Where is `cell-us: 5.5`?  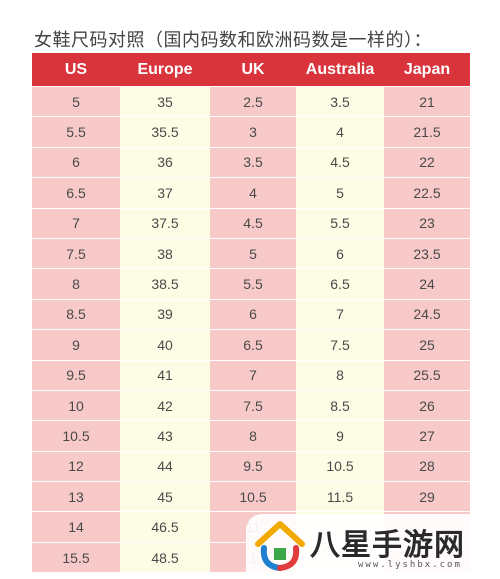
cell-us: 5.5 is located at coordinates (76, 131).